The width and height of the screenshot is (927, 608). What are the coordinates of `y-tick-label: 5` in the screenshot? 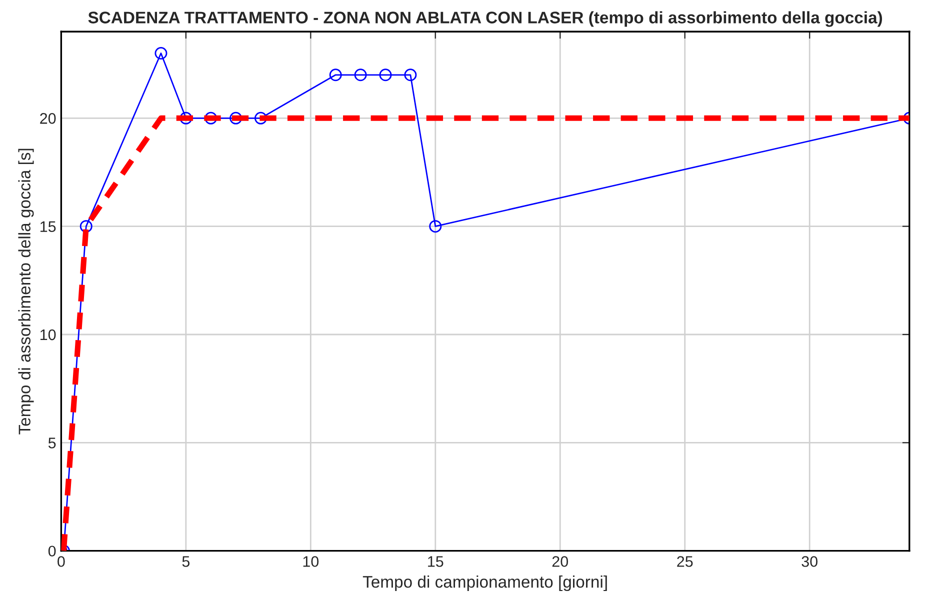 It's located at (52, 443).